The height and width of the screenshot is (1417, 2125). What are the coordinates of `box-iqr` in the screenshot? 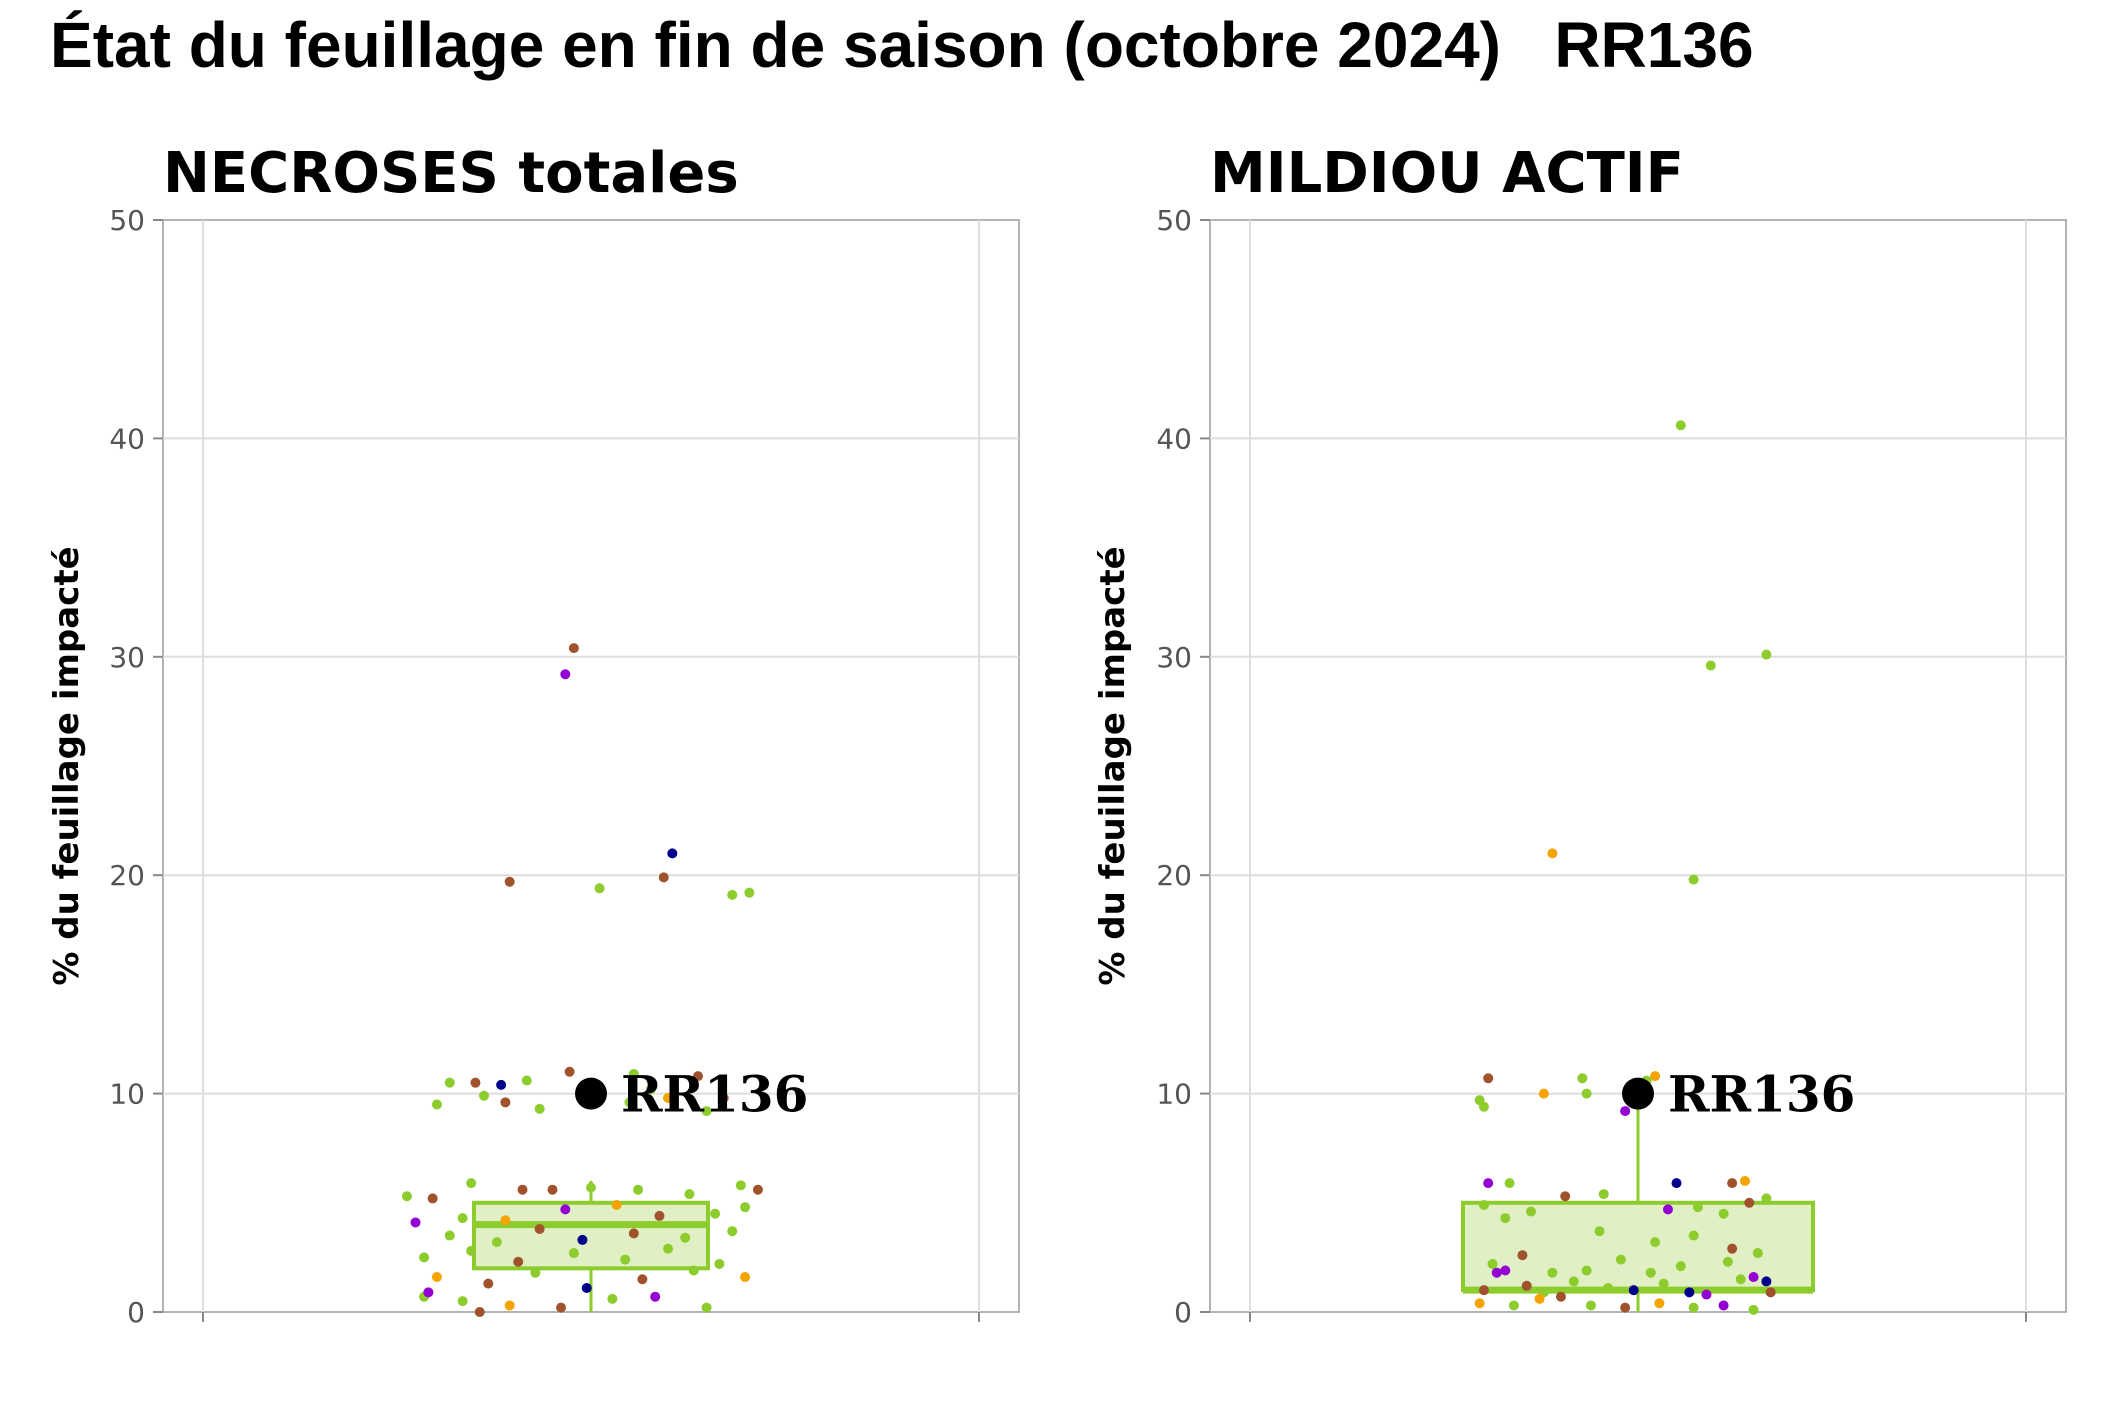 It's located at (591, 1235).